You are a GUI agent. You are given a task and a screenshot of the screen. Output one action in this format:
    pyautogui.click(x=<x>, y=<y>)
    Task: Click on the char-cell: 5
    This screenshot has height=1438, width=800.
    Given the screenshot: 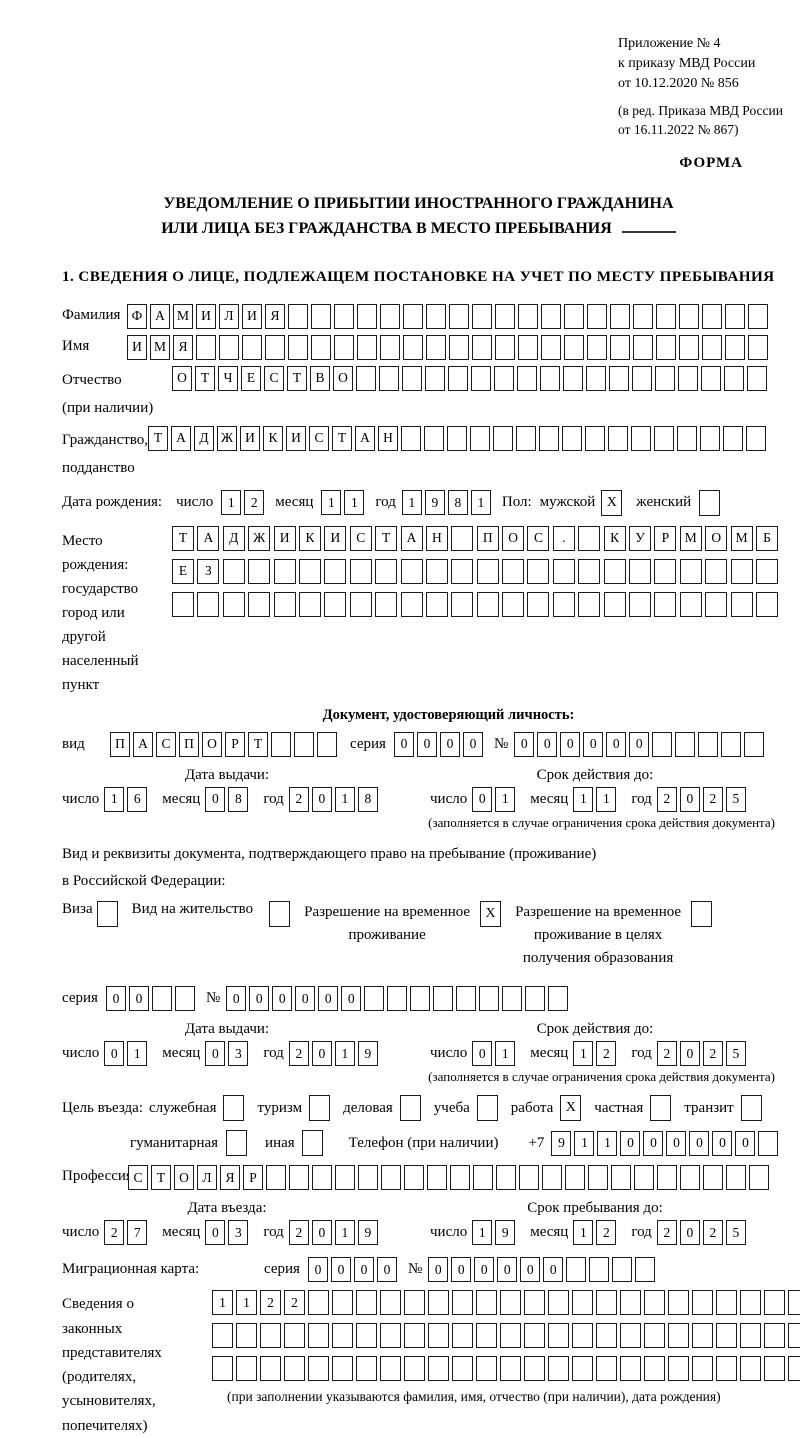 What is the action you would take?
    pyautogui.click(x=735, y=1233)
    